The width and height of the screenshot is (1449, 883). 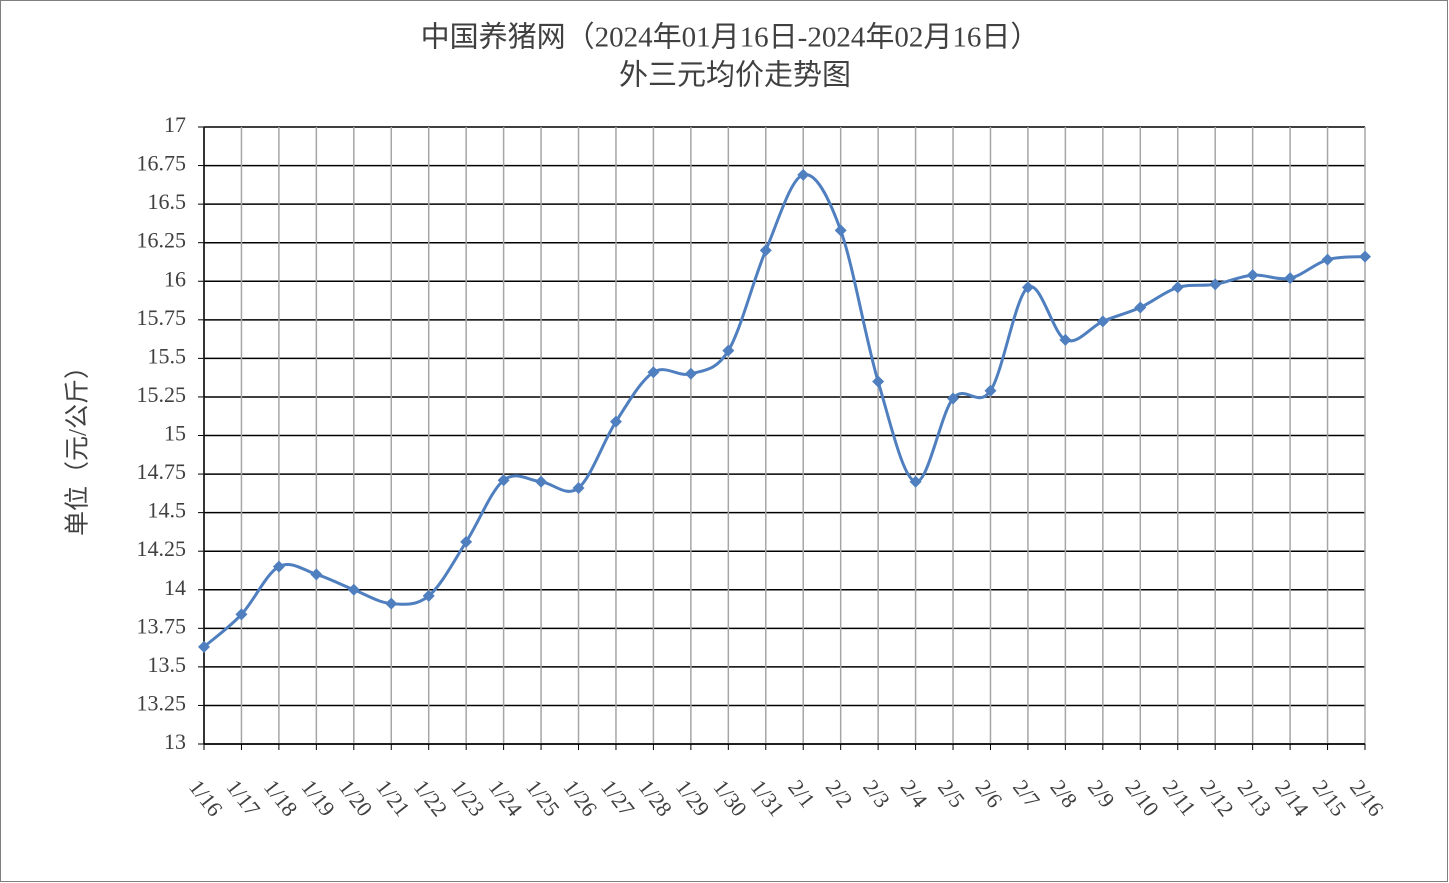 I want to click on y-tick-label: 14.75, so click(x=162, y=471).